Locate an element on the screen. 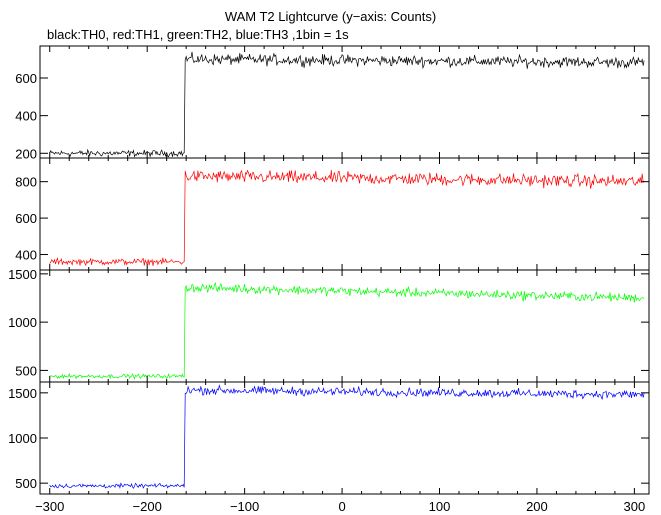 The image size is (661, 515). x-tick-label: 100 is located at coordinates (440, 506).